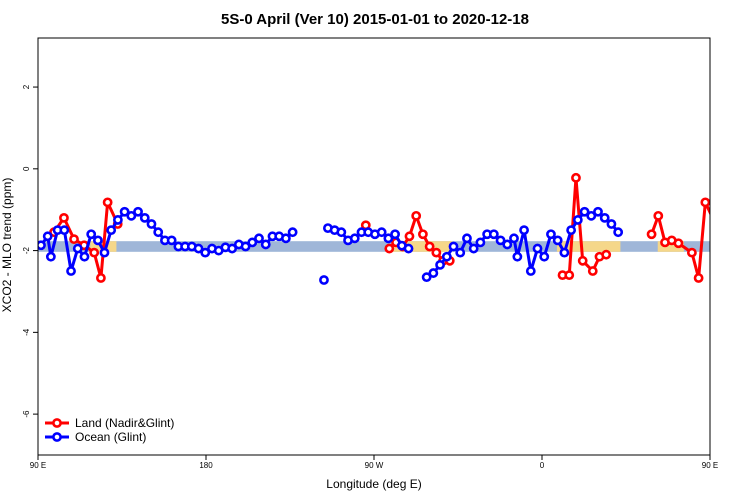 The image size is (750, 500). Describe the element at coordinates (26, 332) in the screenshot. I see `y-tick-label: -4` at that location.